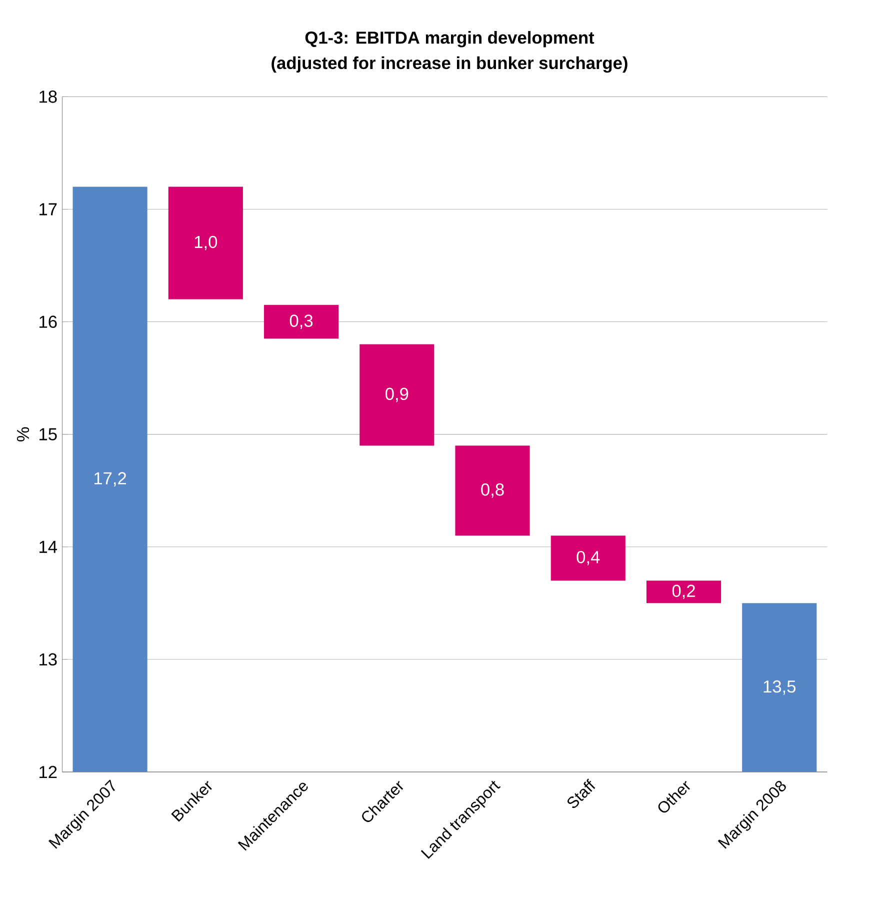 The width and height of the screenshot is (875, 899). Describe the element at coordinates (48, 772) in the screenshot. I see `y-tick-label: 12` at that location.